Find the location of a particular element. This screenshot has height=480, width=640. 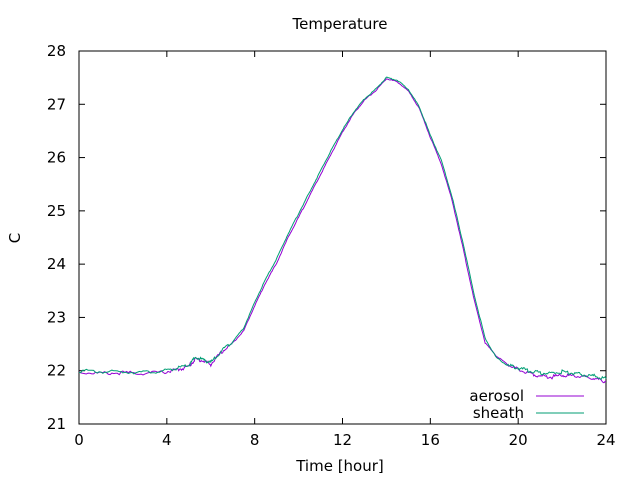

x-tick-label: 24 is located at coordinates (605, 440).